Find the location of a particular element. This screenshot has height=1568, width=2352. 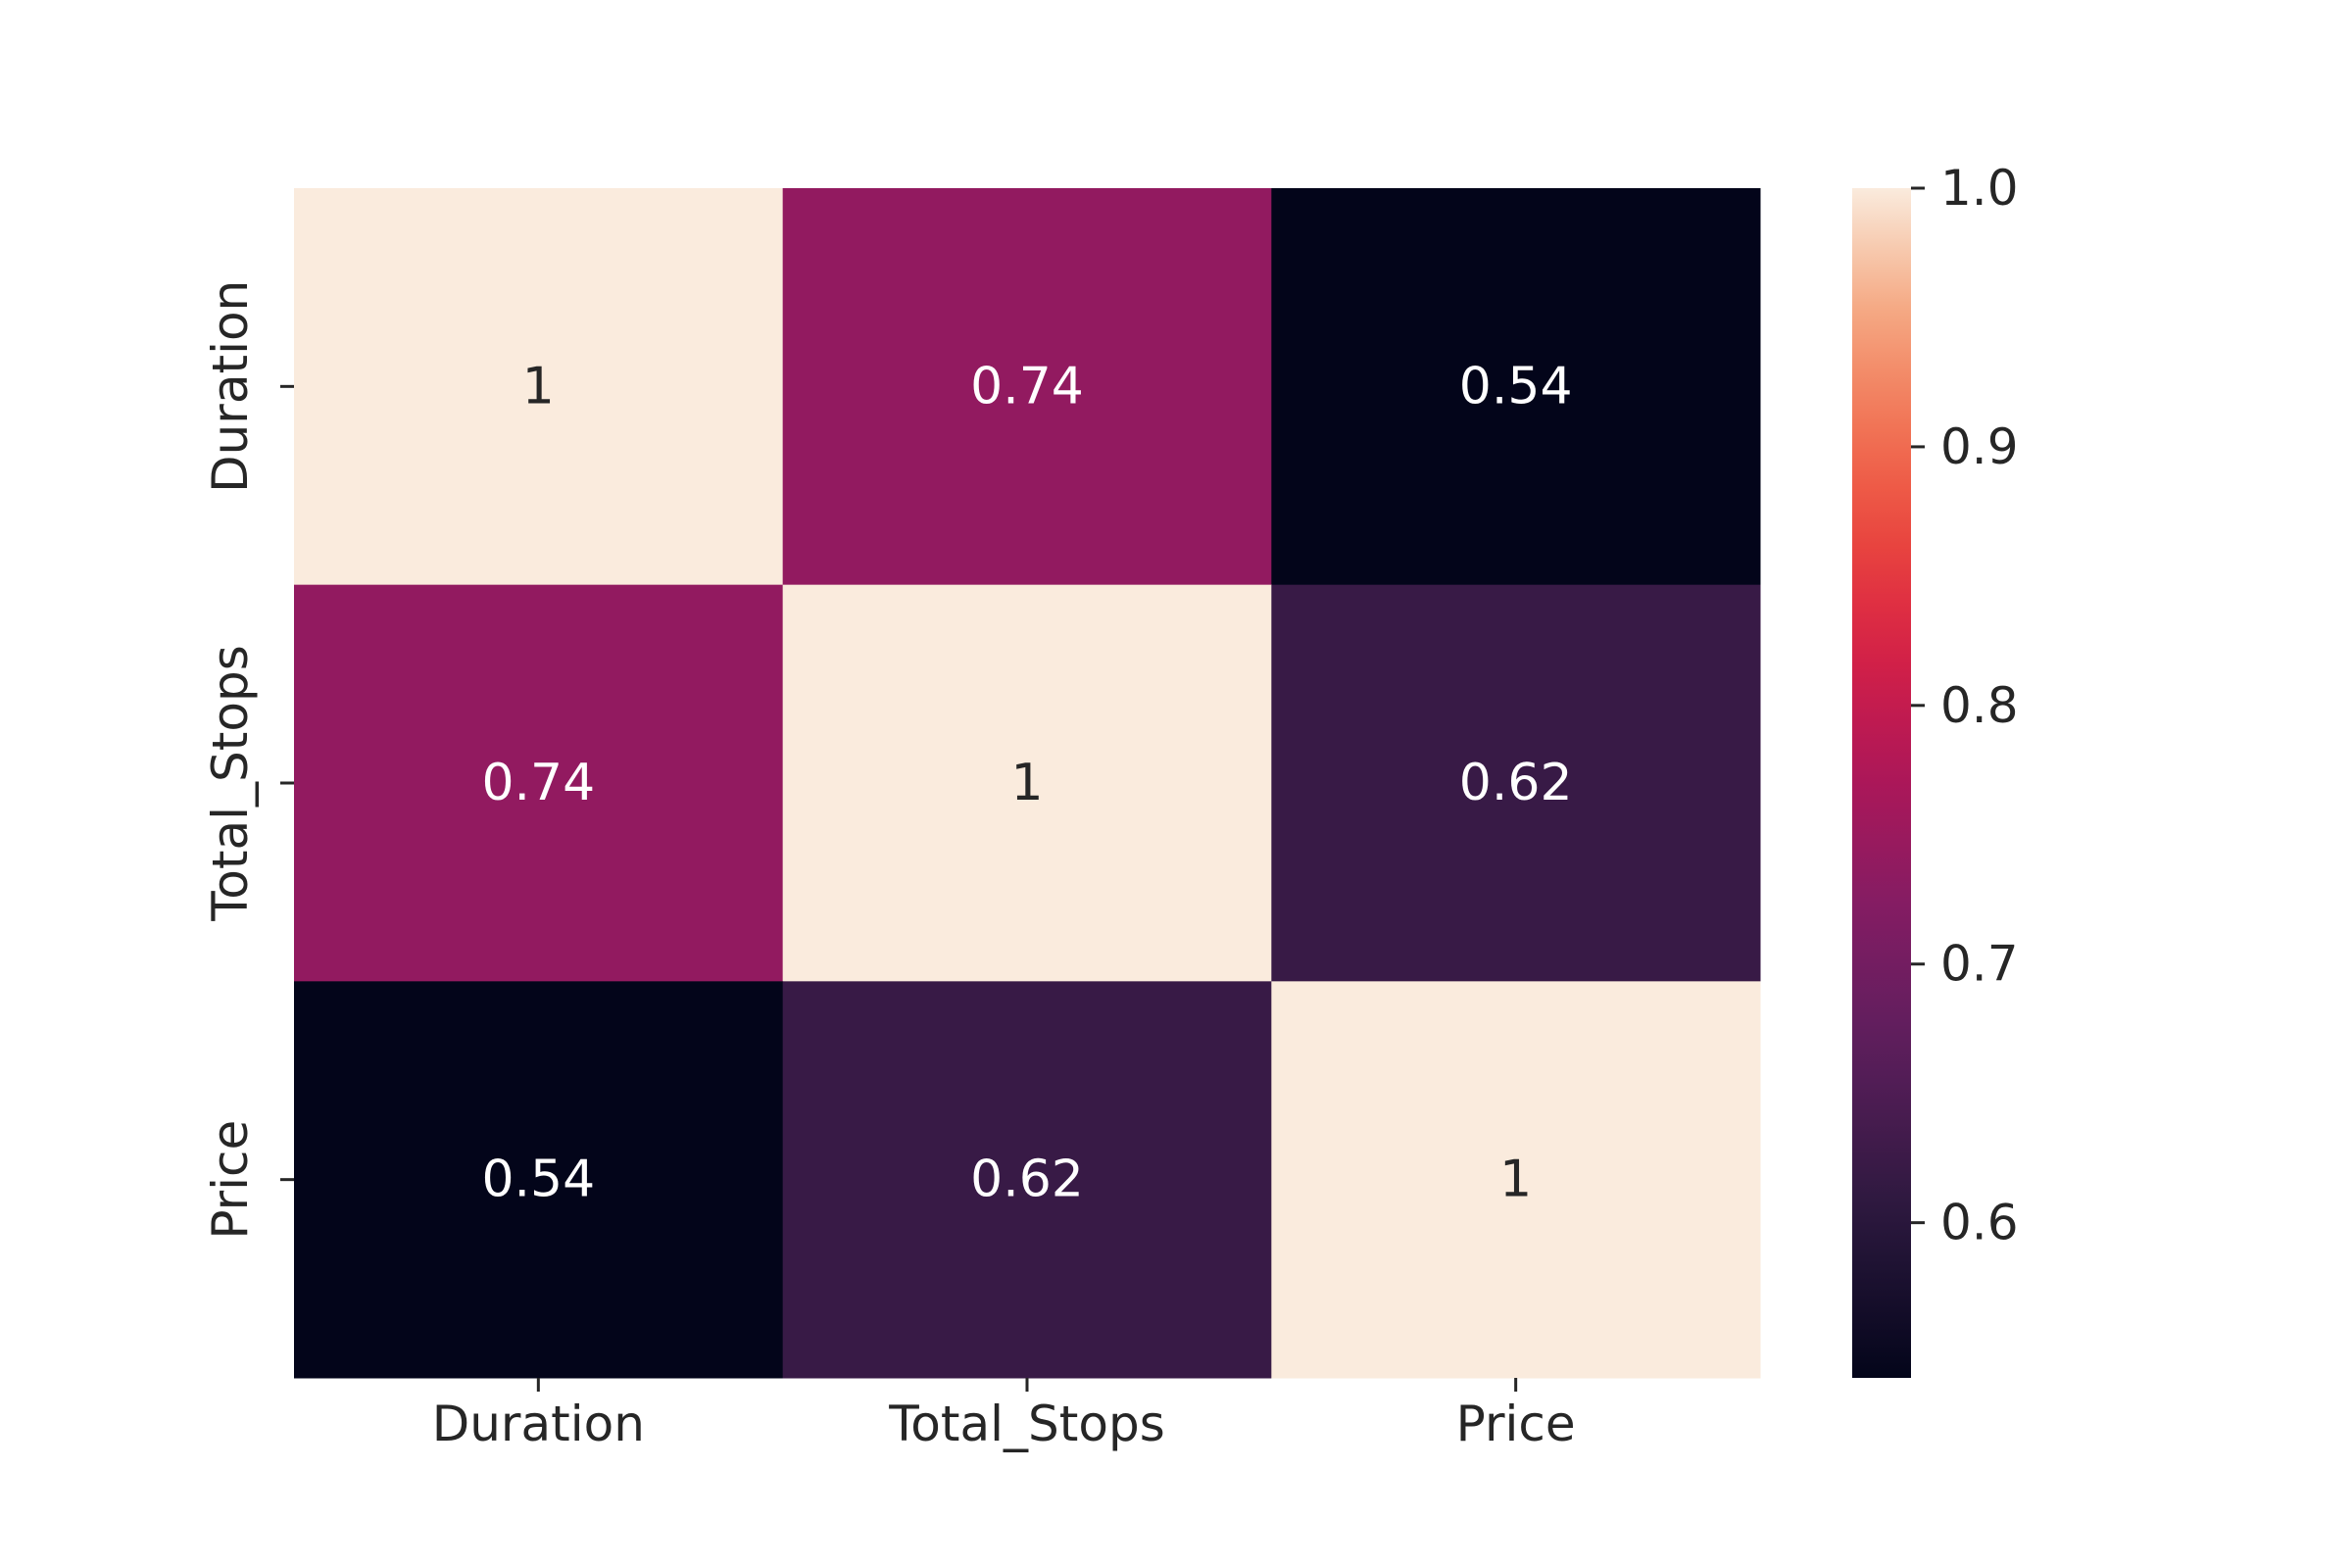

colorbar: 0.6 0.7 0.8 0.9 1.0 is located at coordinates (1935, 769).